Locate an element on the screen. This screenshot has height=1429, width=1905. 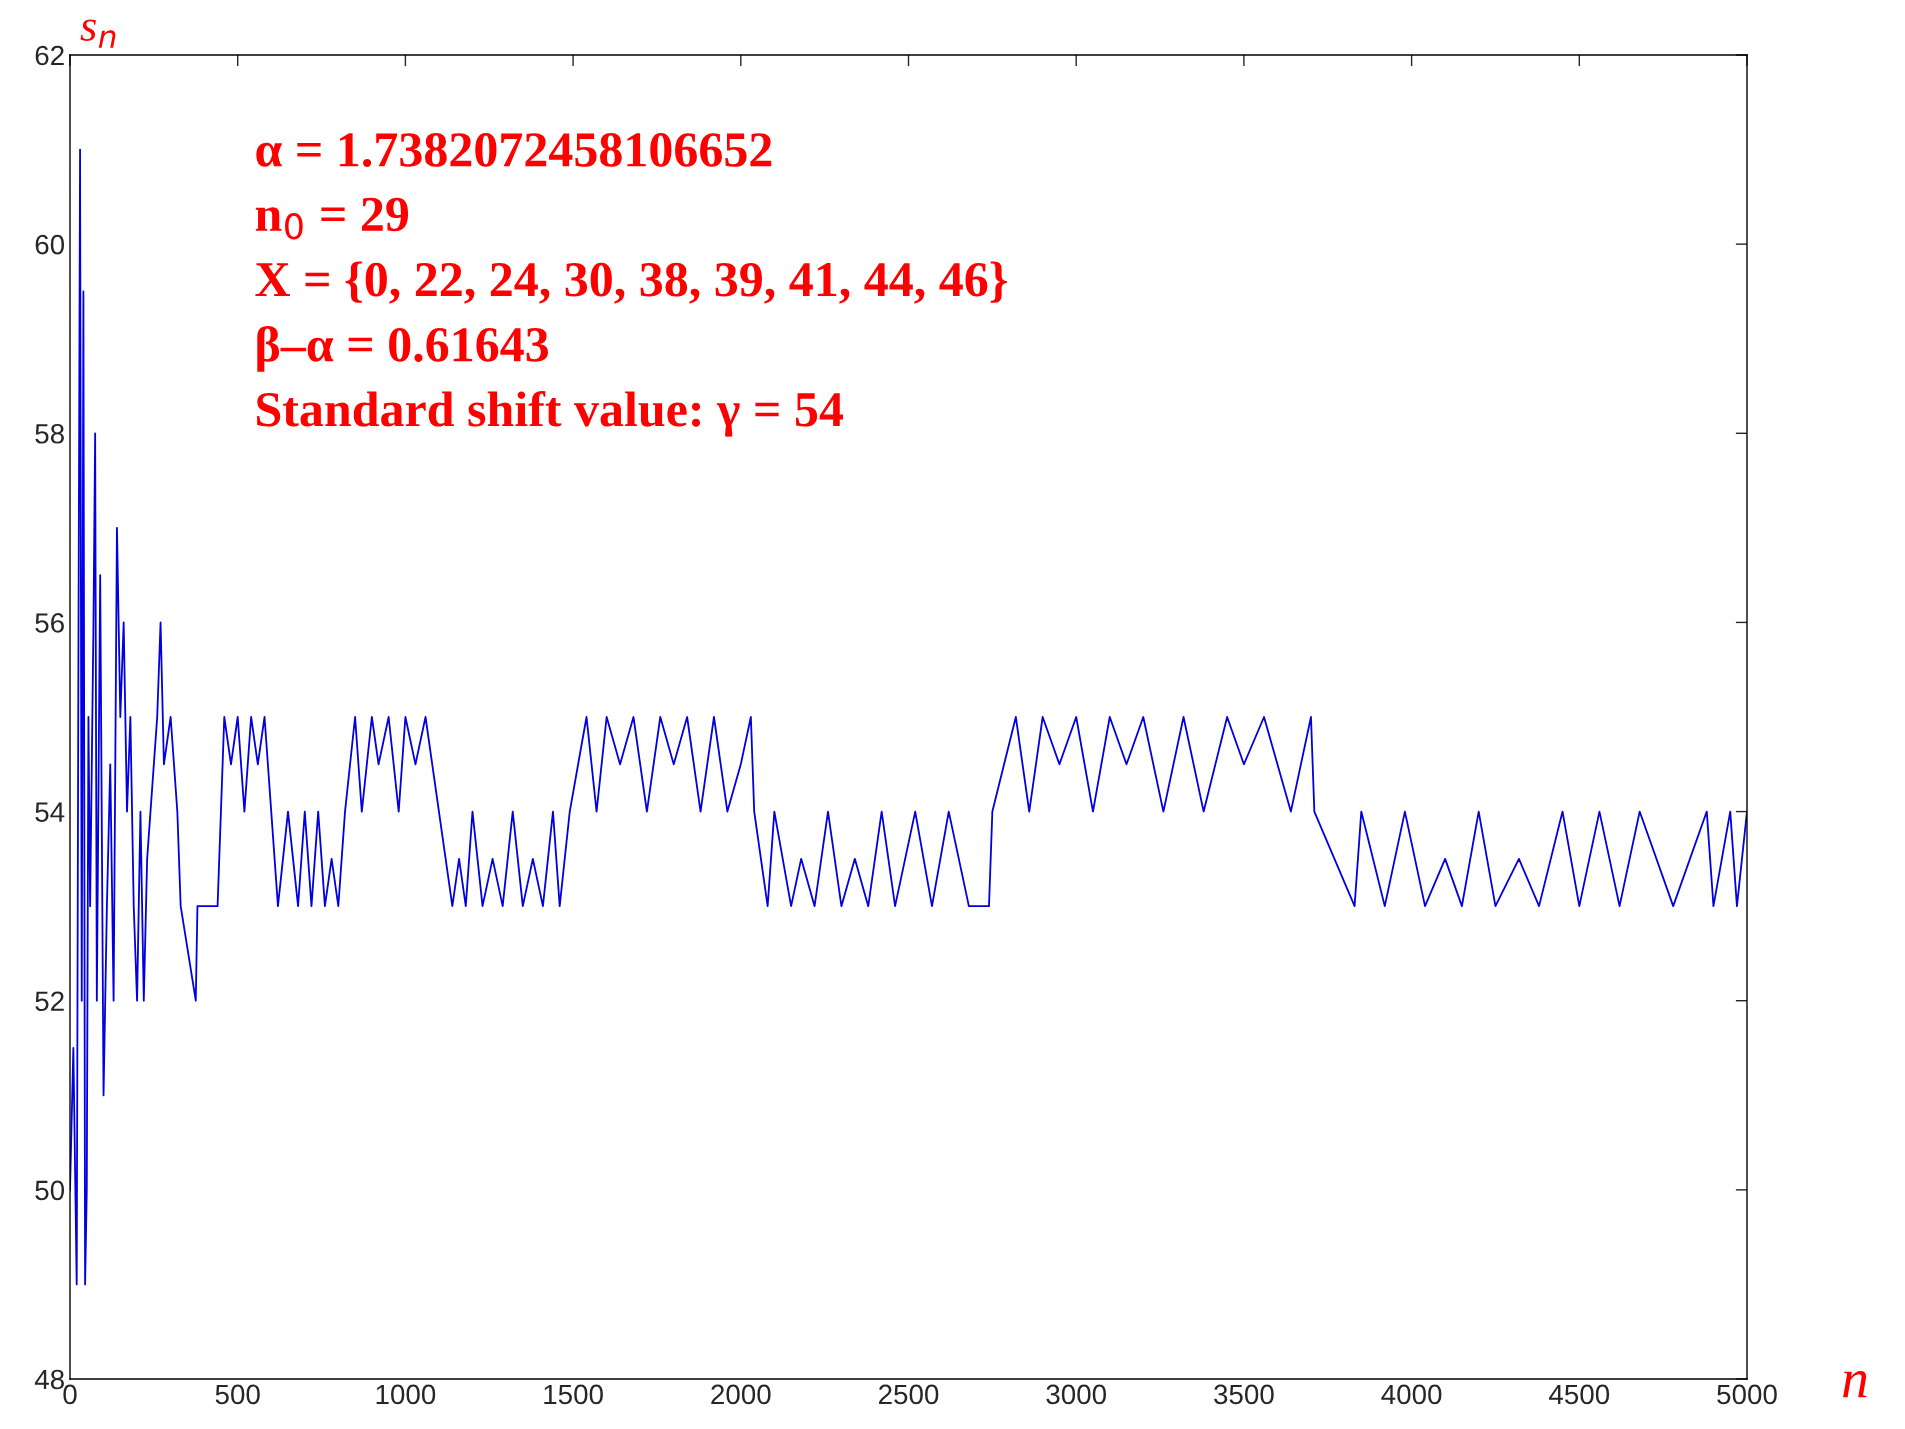
annotation: β–α = 0.61643 is located at coordinates (402, 349).